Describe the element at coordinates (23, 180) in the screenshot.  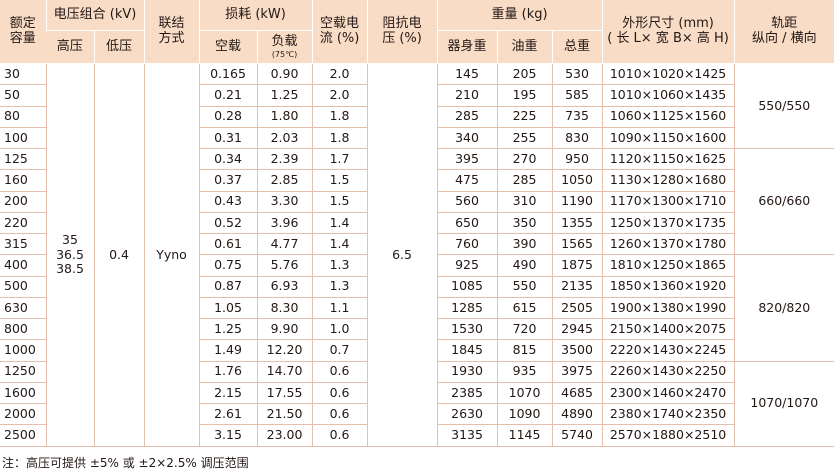
I see `capacity-cell: 160` at that location.